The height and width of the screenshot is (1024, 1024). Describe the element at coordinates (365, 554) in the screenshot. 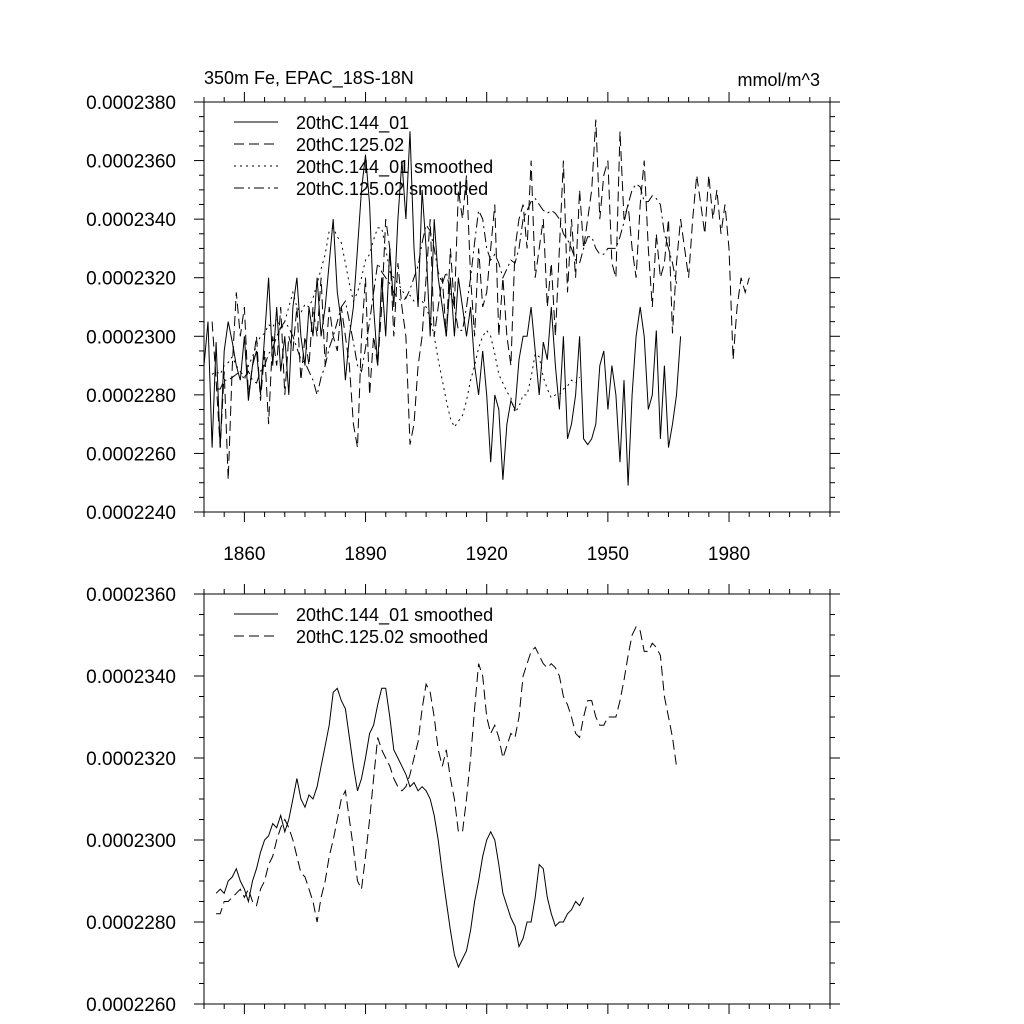

I see `x-tick-label: 1890` at that location.